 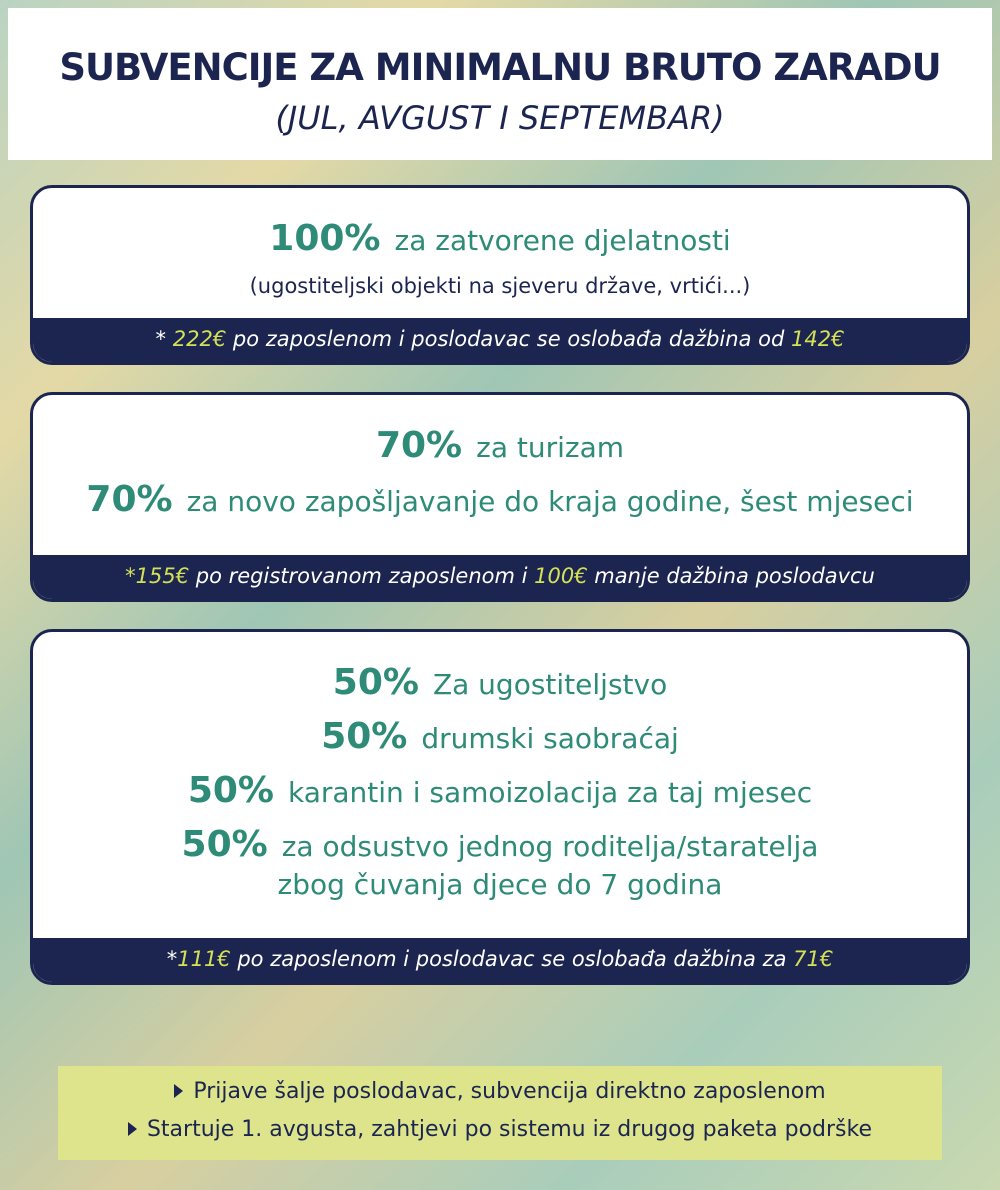 I want to click on note-segment: 222€, so click(x=199, y=339).